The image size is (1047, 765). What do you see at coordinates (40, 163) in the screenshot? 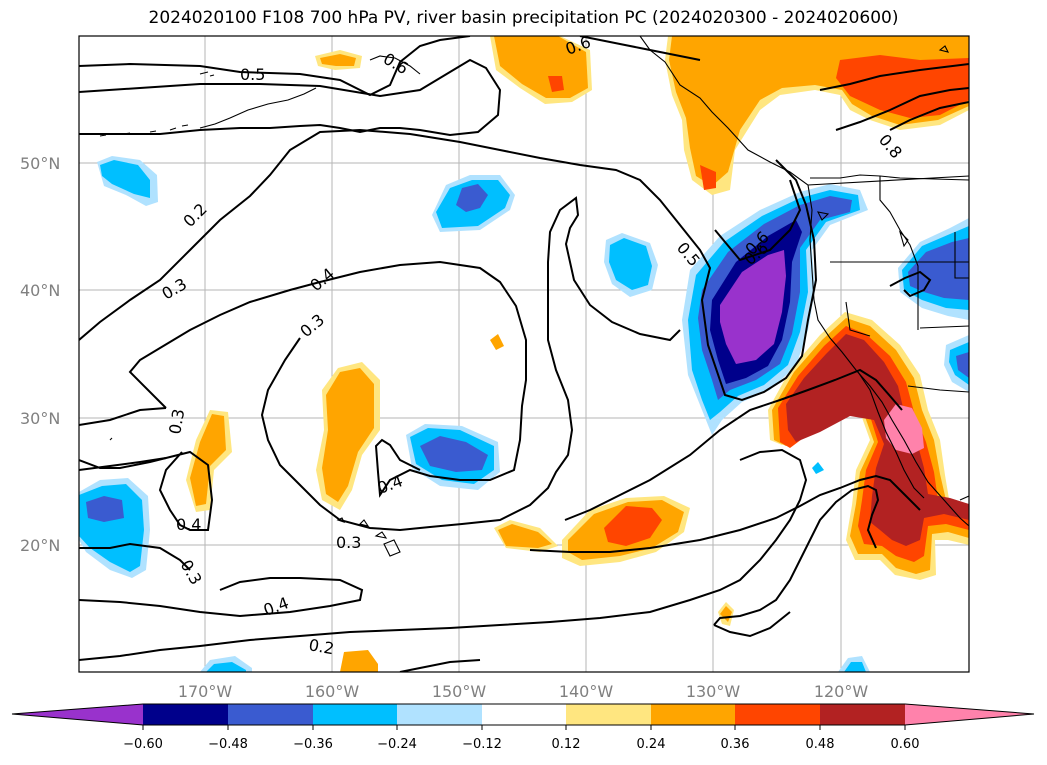
I see `lat-label: 50°N` at bounding box center [40, 163].